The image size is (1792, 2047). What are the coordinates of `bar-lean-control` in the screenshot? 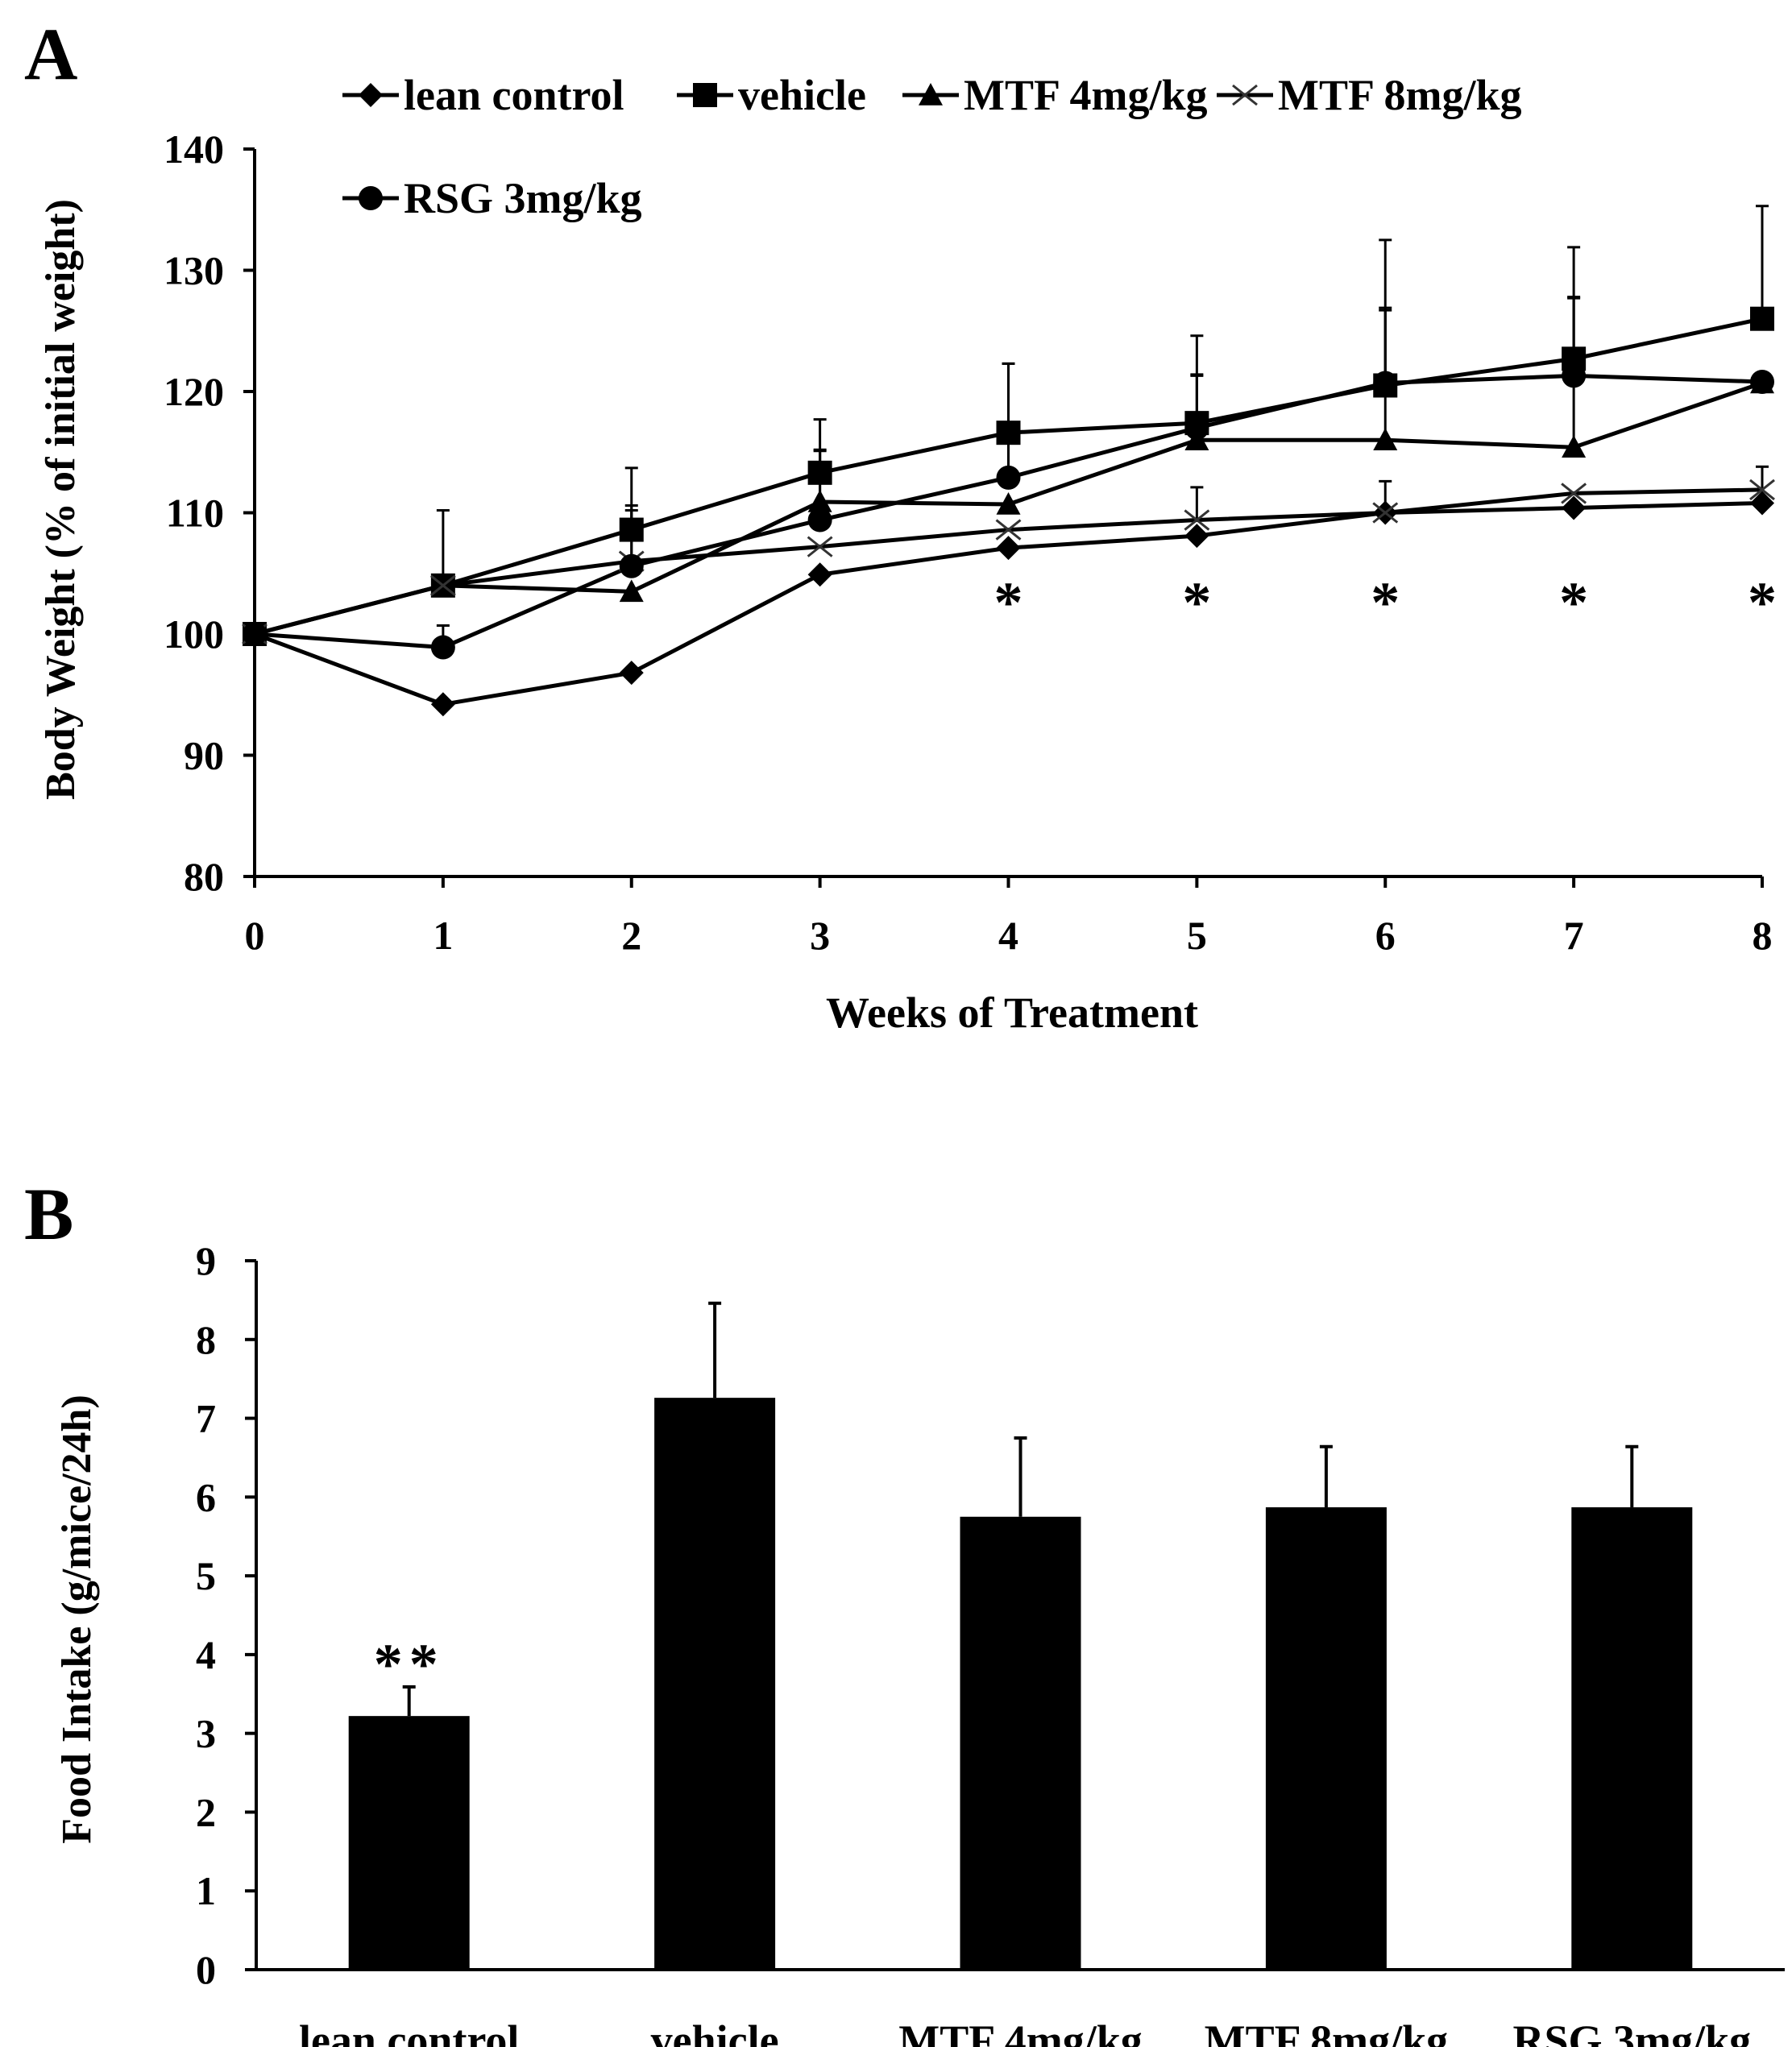 It's located at (409, 1843).